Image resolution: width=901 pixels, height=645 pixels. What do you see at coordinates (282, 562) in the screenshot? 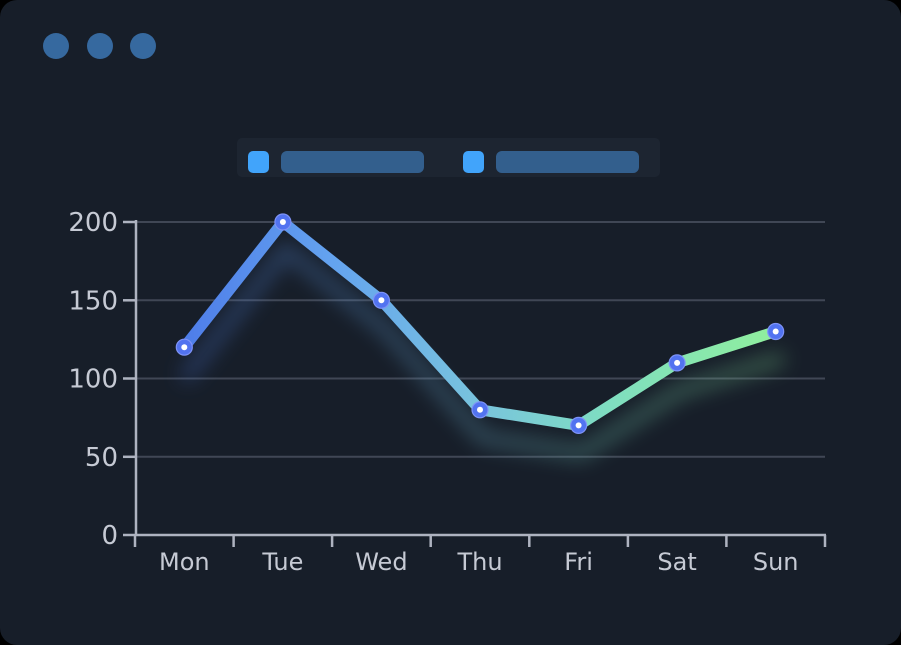
I see `x-category-label: Tue` at bounding box center [282, 562].